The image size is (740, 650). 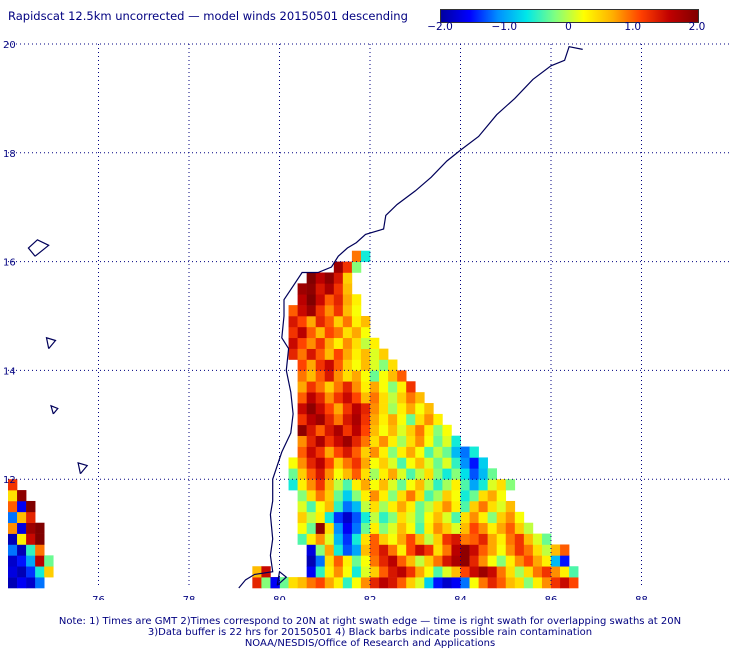 I want to click on colorbar, so click(x=569, y=16).